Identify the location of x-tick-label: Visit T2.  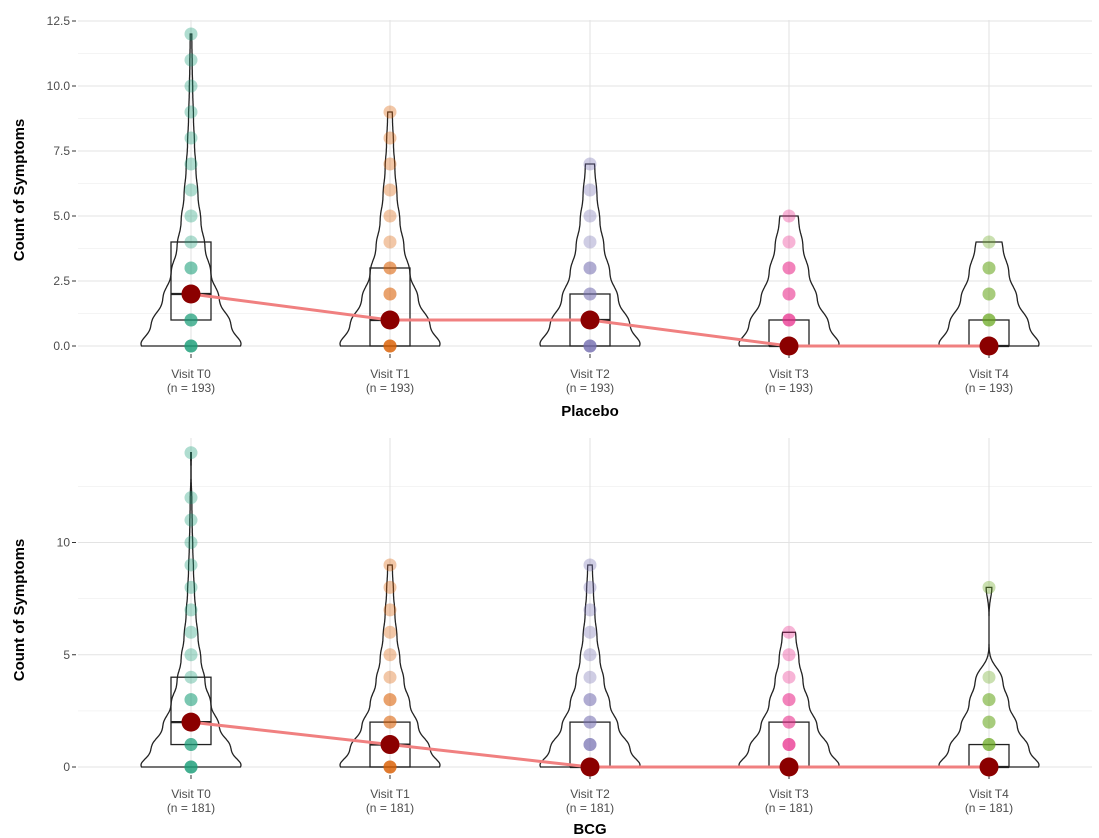
(590, 794).